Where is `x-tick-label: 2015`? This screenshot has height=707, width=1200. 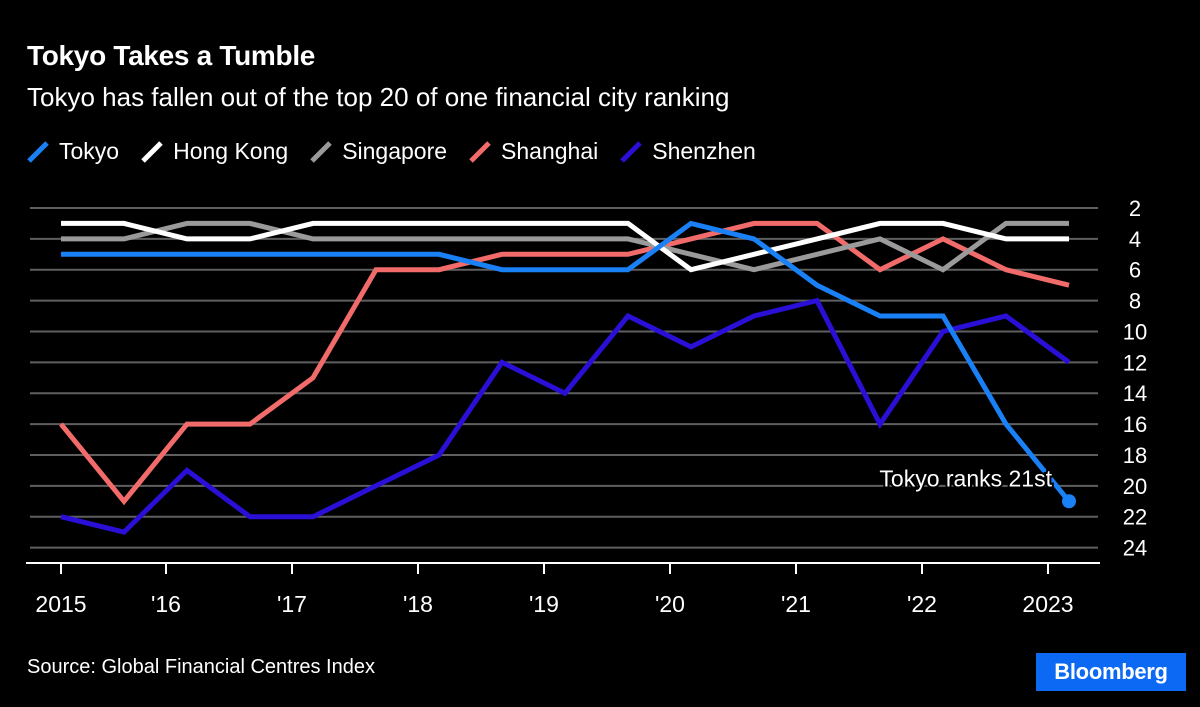
x-tick-label: 2015 is located at coordinates (60, 604).